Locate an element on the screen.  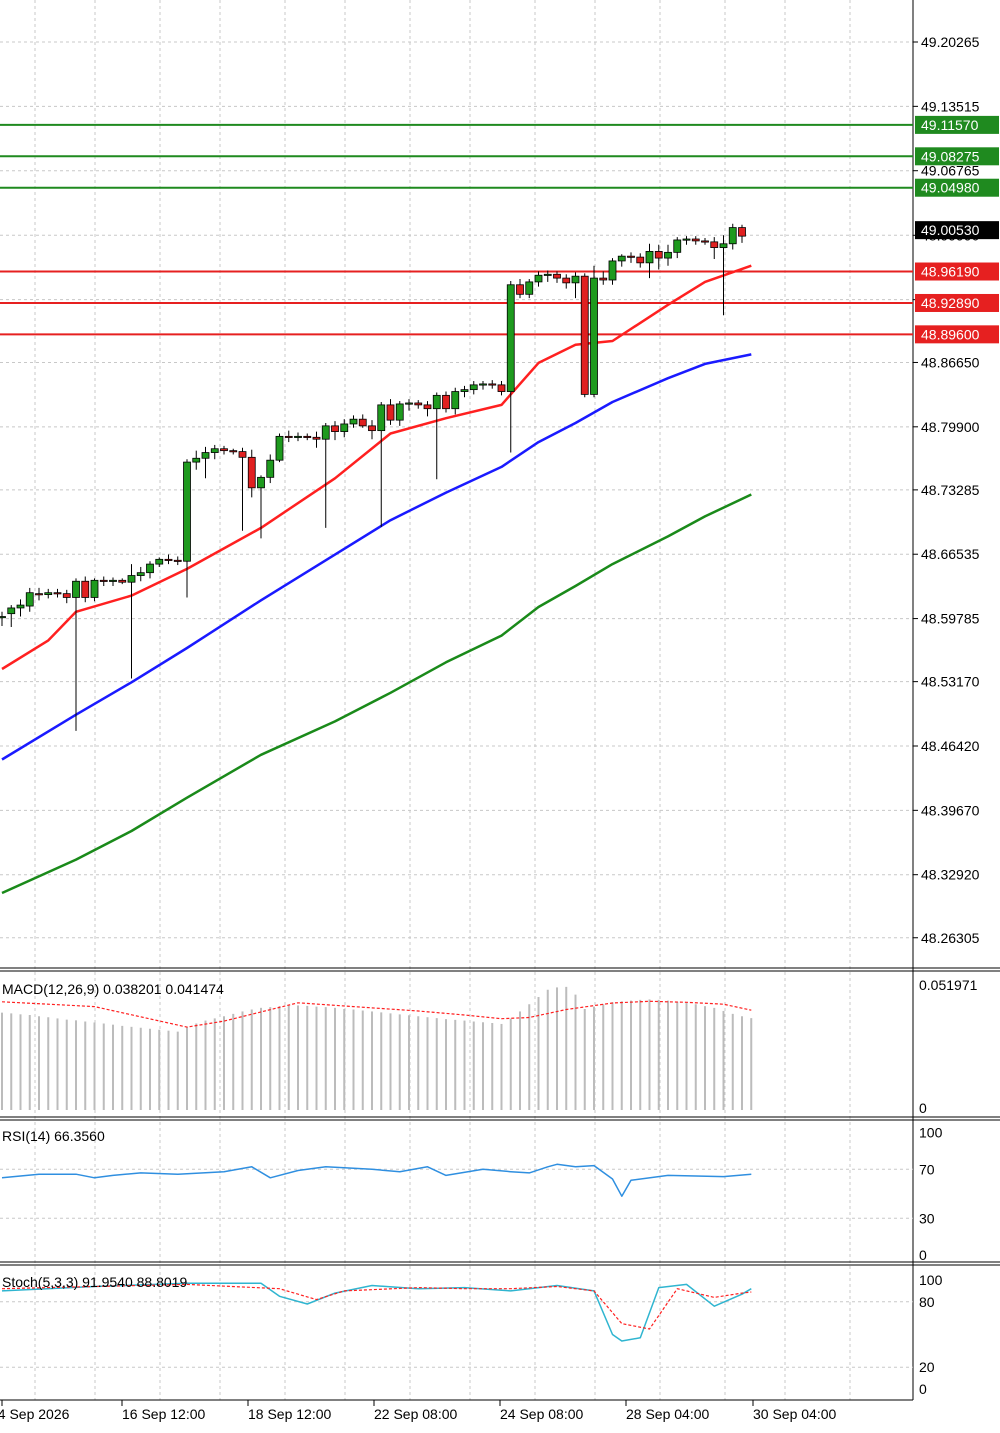
resistance-level-1-tag-label: 49.08275 is located at coordinates (950, 156).